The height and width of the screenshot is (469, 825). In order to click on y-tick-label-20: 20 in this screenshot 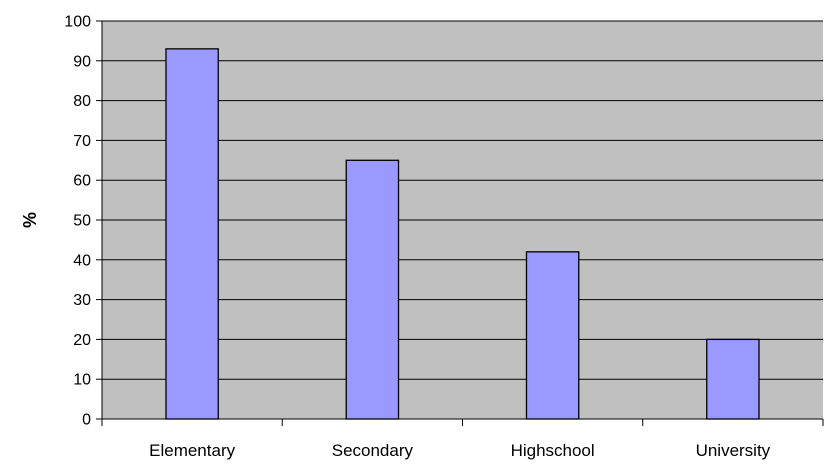, I will do `click(82, 340)`.